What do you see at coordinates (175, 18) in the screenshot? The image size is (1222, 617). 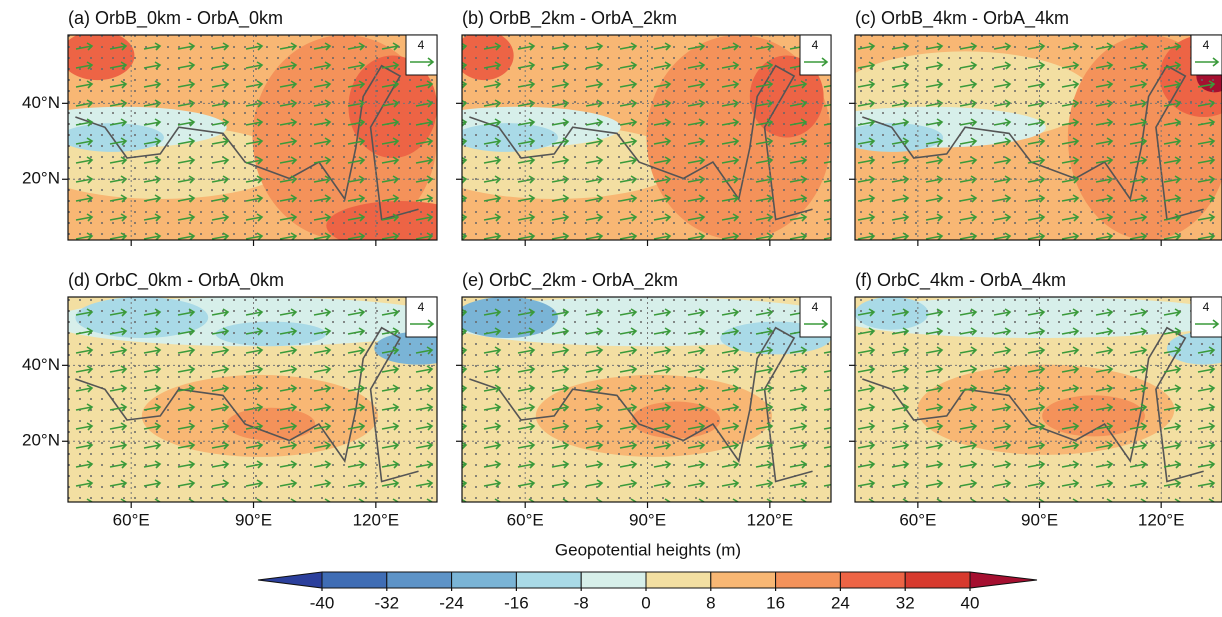 I see `panel-title: (a) OrbB_0km - OrbA_0km` at bounding box center [175, 18].